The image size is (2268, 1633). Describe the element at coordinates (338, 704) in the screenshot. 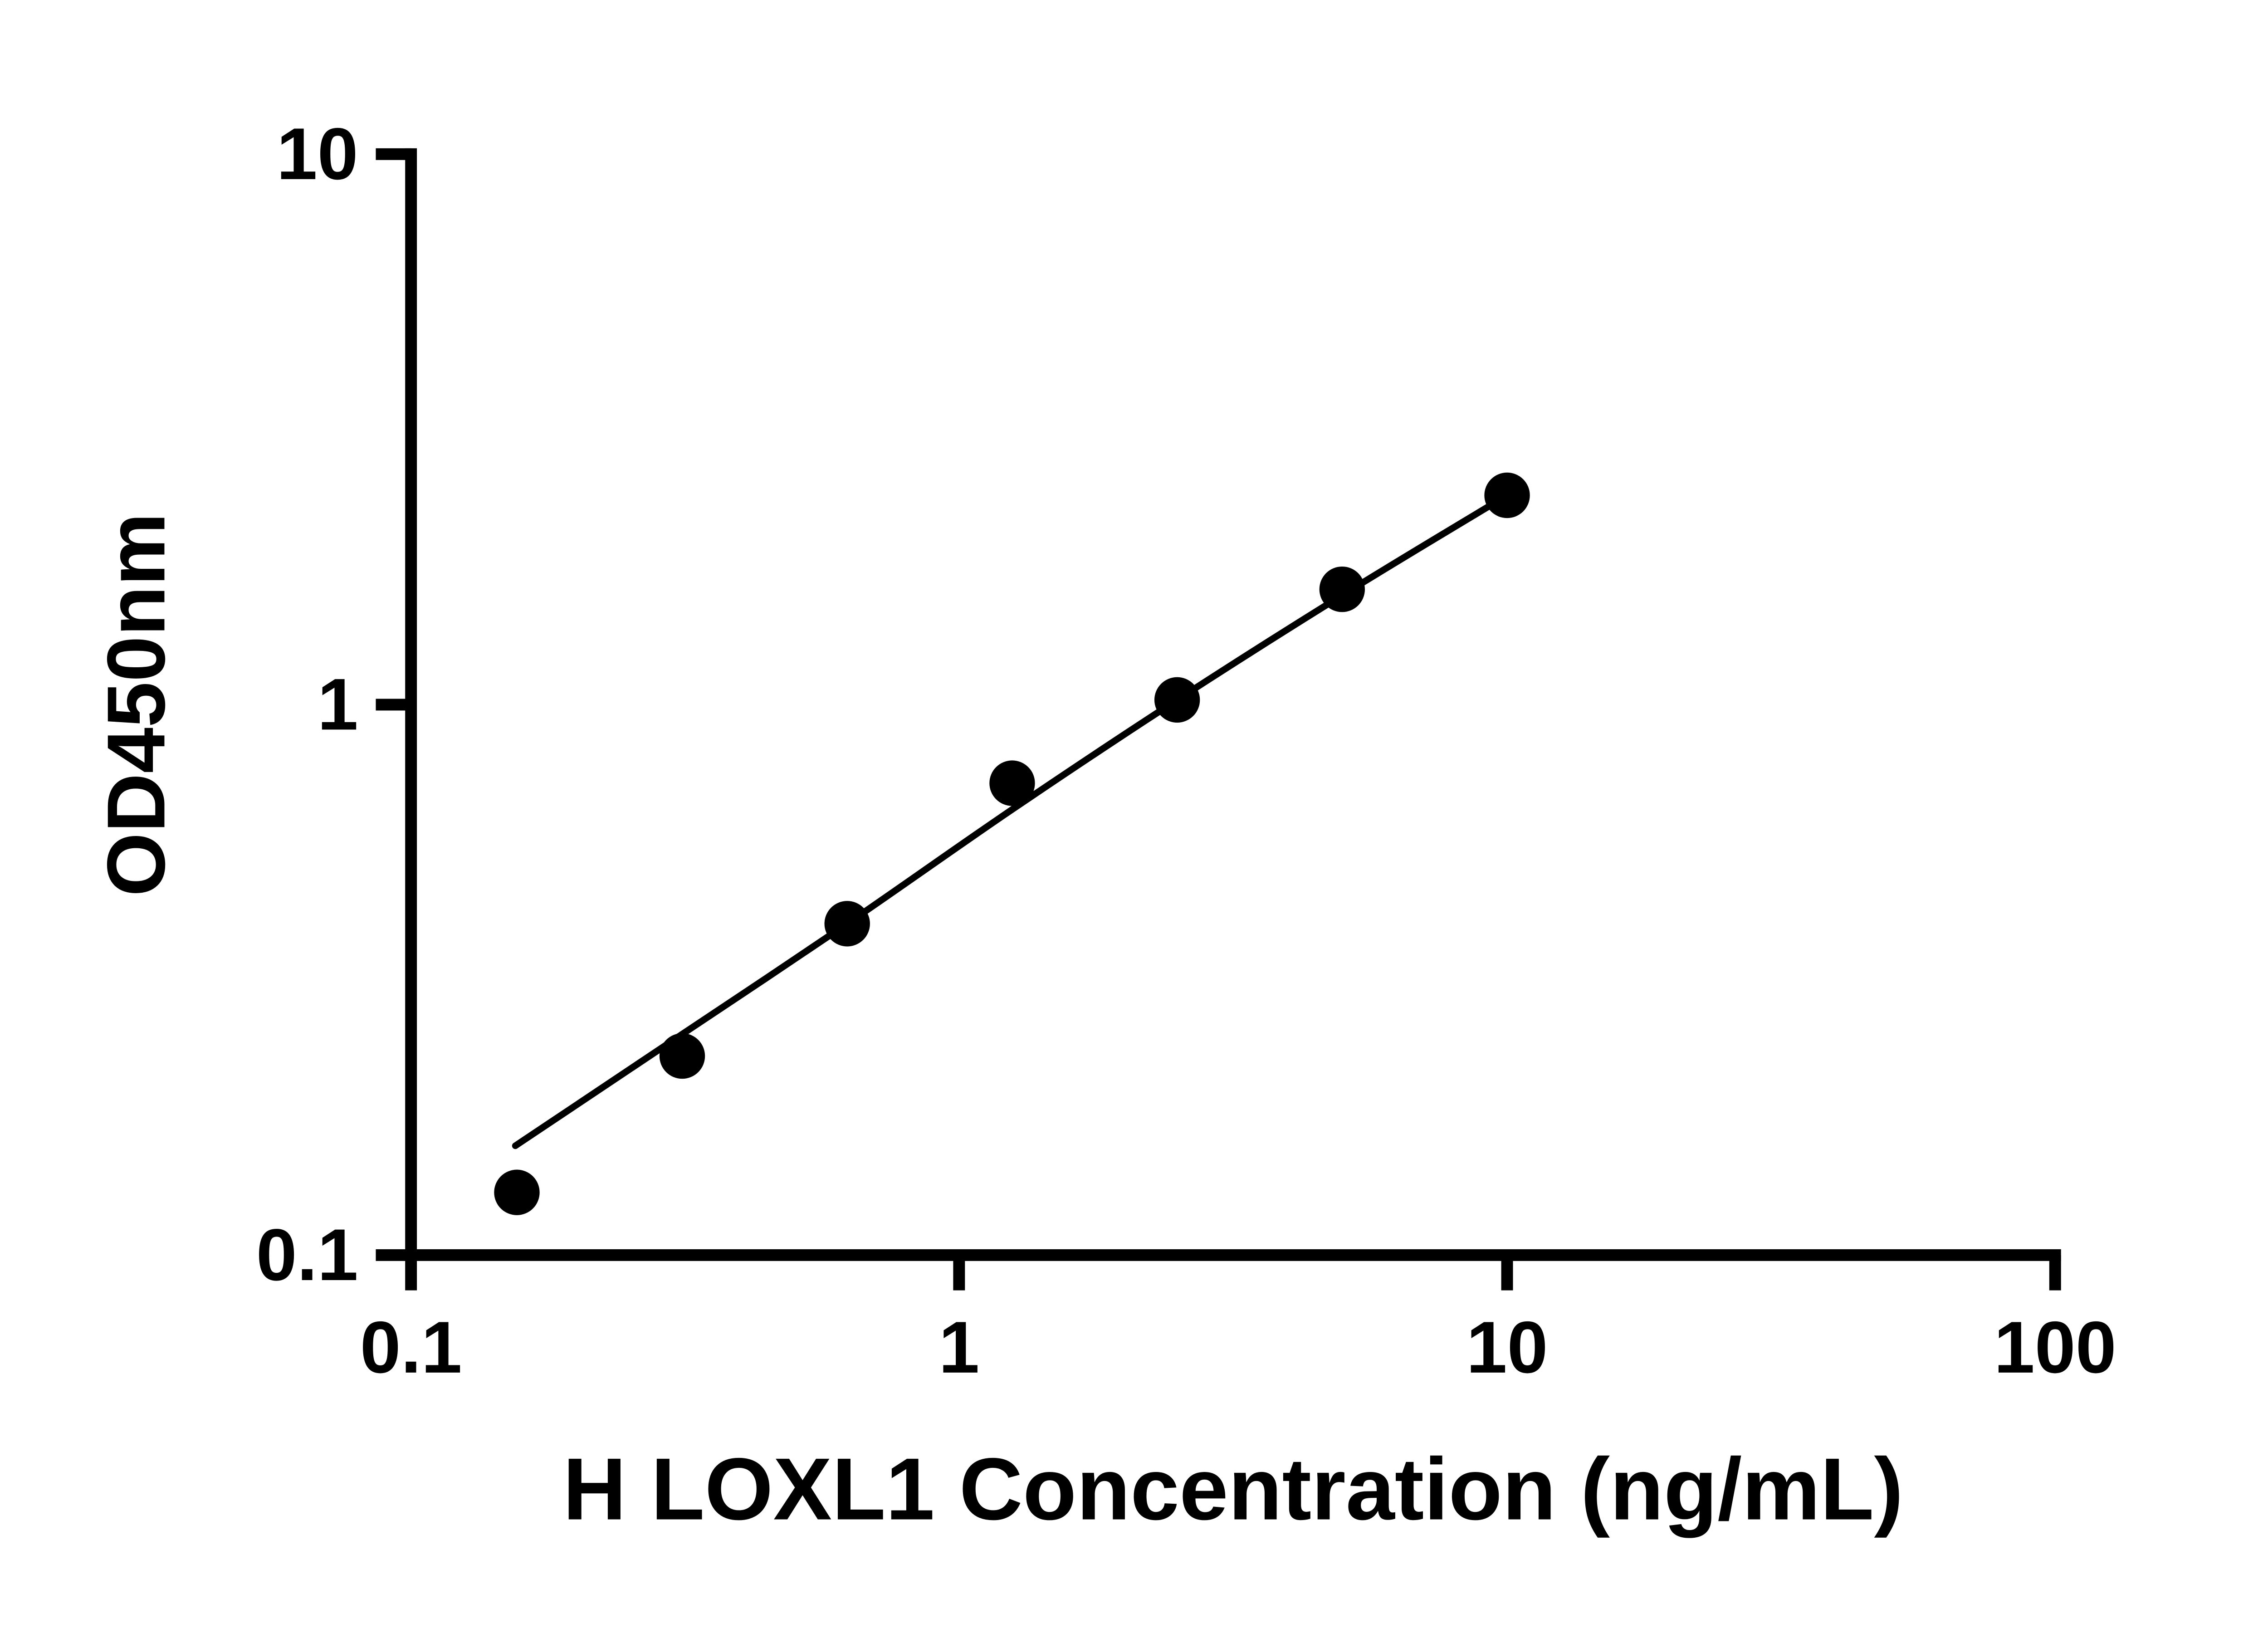

I see `y-tick-label: 1` at that location.